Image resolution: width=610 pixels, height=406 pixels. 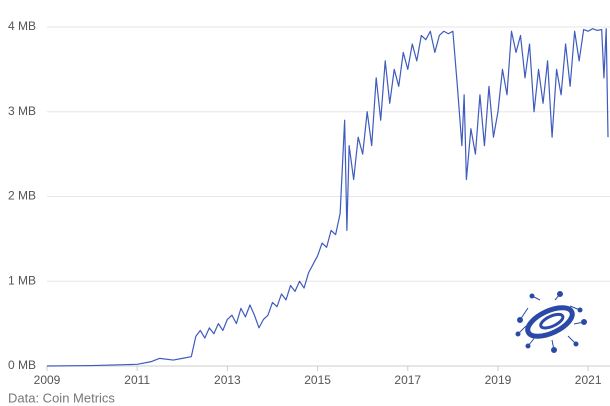 I want to click on x-tick-label: 2009, so click(x=47, y=380).